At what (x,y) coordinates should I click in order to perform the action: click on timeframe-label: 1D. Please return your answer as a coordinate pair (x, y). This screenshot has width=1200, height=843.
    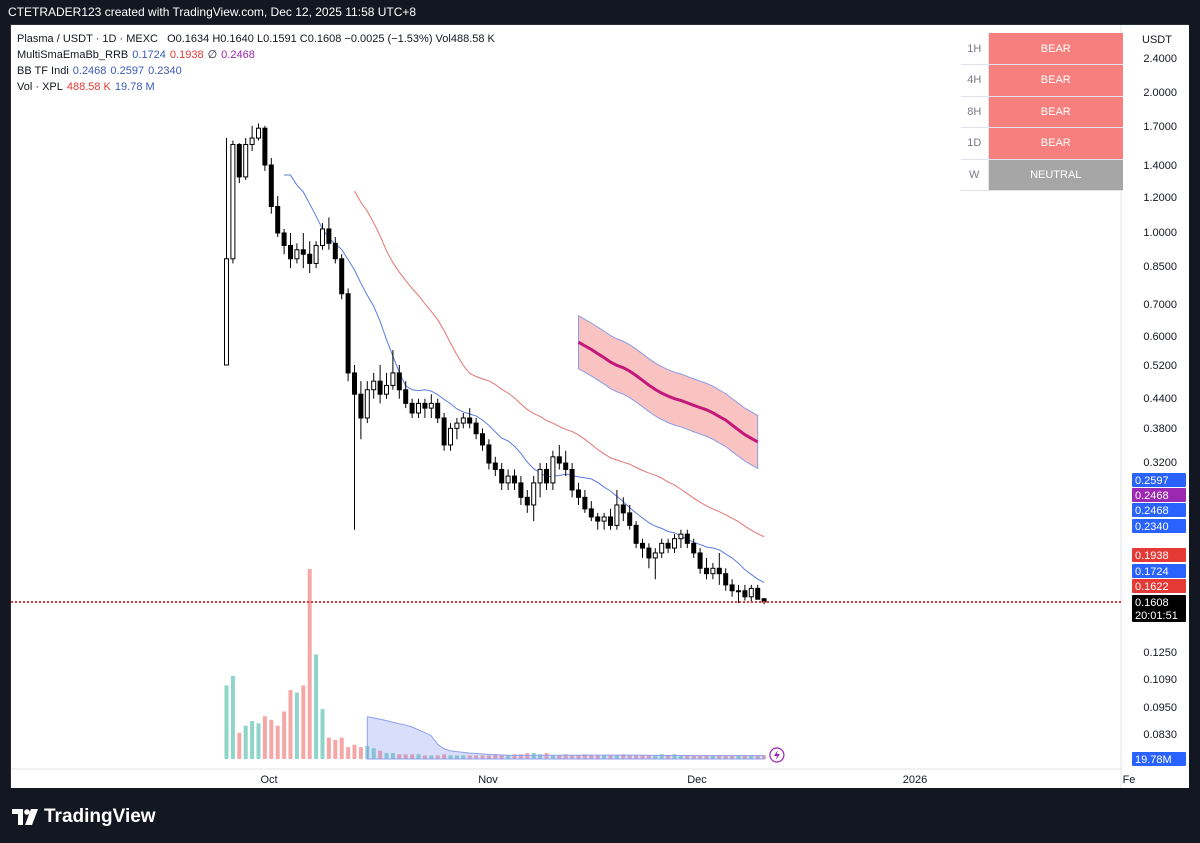
    Looking at the image, I should click on (974, 143).